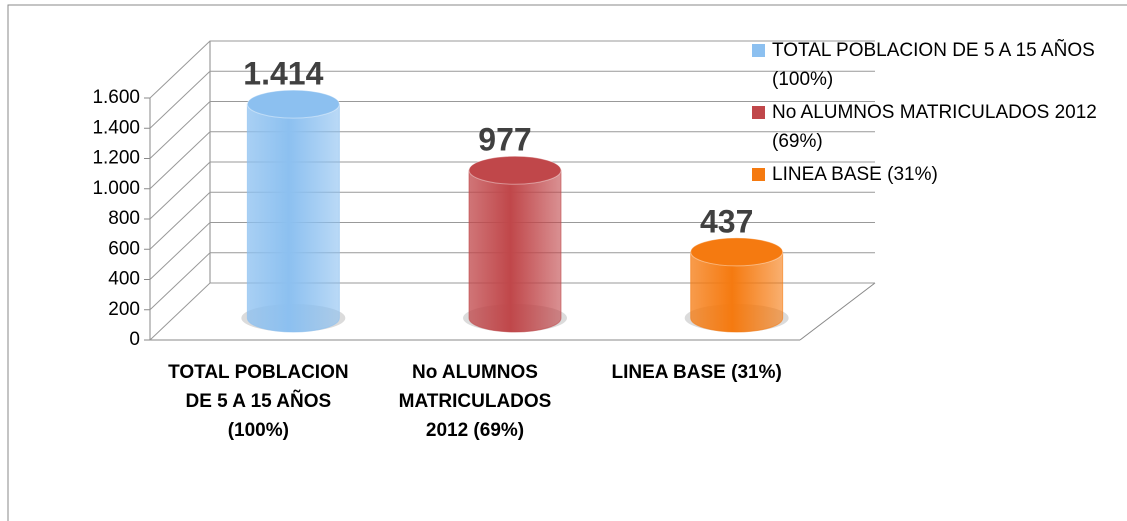 The width and height of the screenshot is (1127, 521). What do you see at coordinates (258, 401) in the screenshot?
I see `x-tick-label: TOTAL POBLACION DE 5 A 15 AÑOS (100%)` at bounding box center [258, 401].